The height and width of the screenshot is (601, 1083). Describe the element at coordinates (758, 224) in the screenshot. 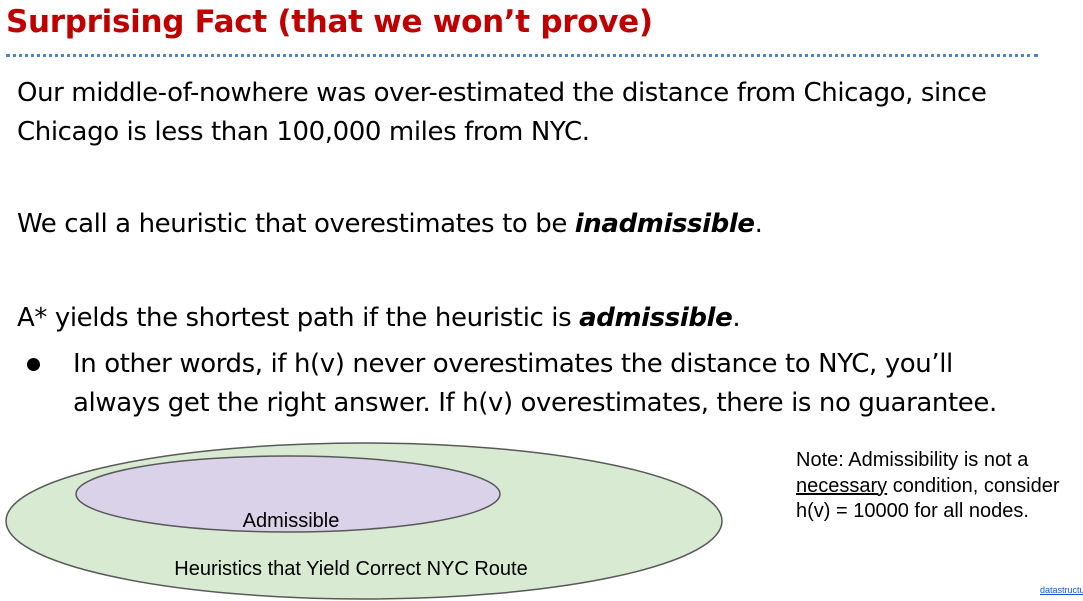

I see `inadmissible-suffix: .` at that location.